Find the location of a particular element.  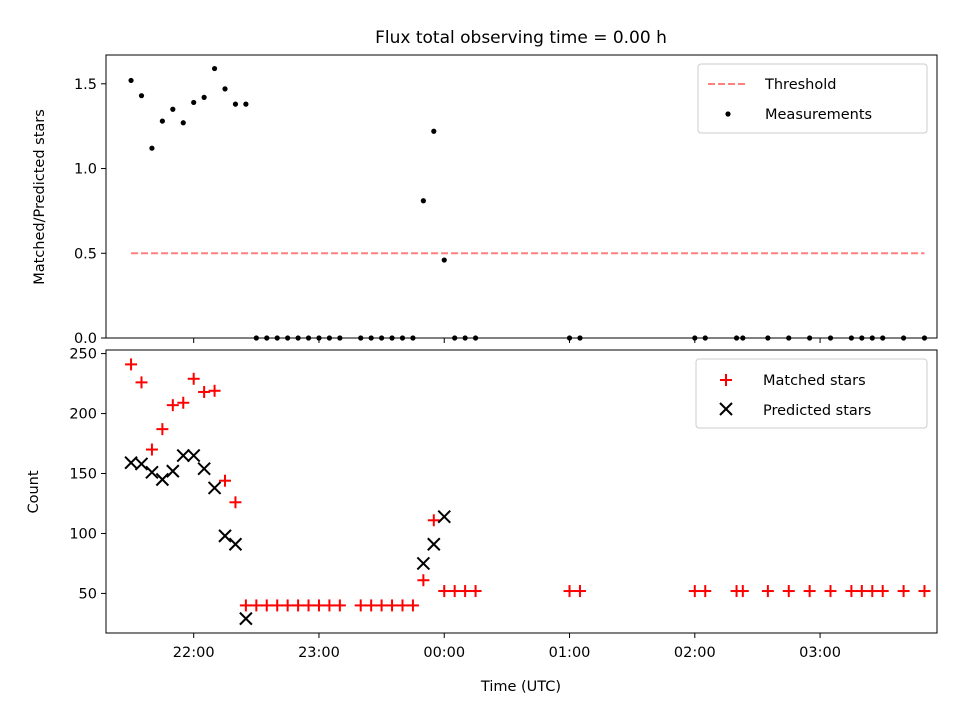

top-legend-box is located at coordinates (812, 98).